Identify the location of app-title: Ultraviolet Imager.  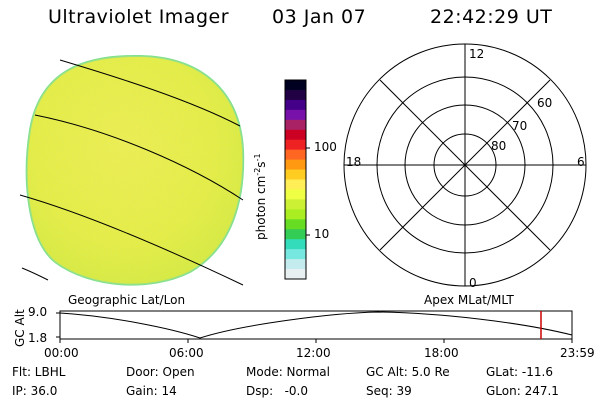
(139, 17).